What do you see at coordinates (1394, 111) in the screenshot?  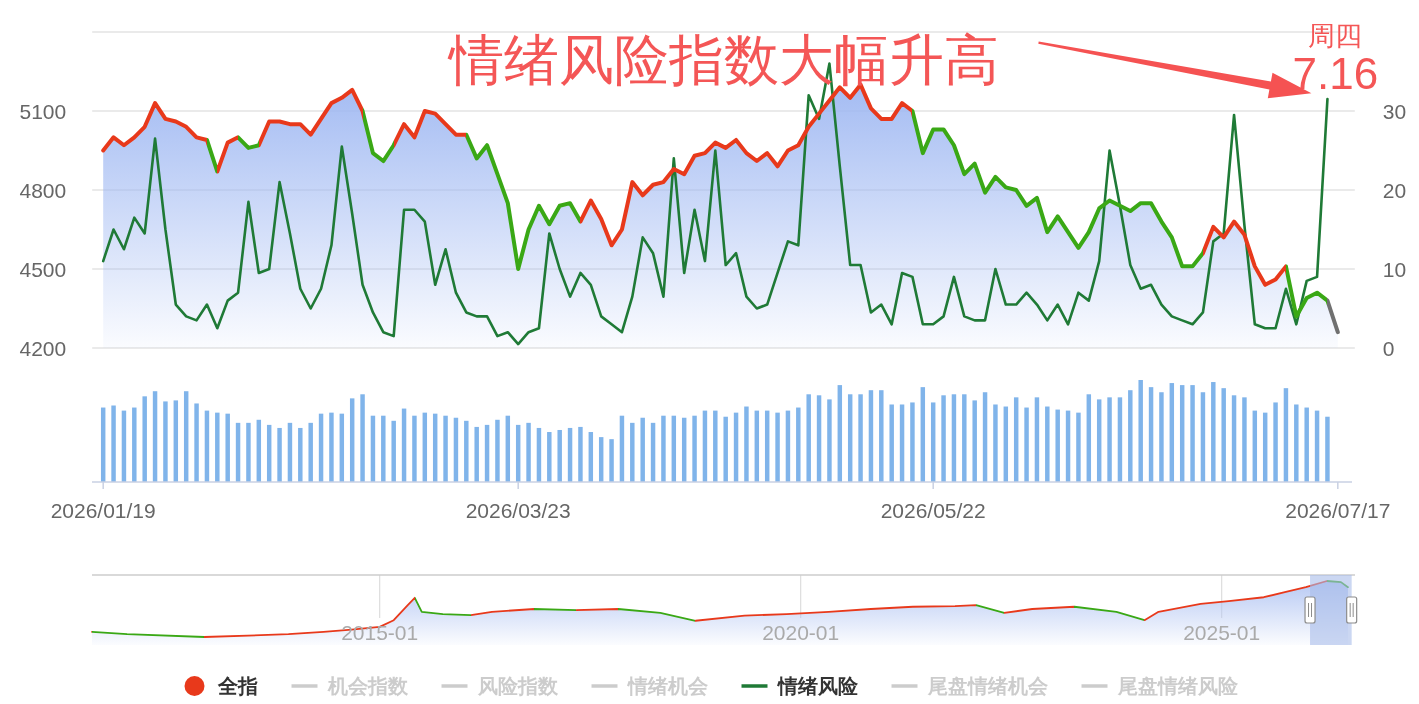 I see `y2-tick-label: 30` at bounding box center [1394, 111].